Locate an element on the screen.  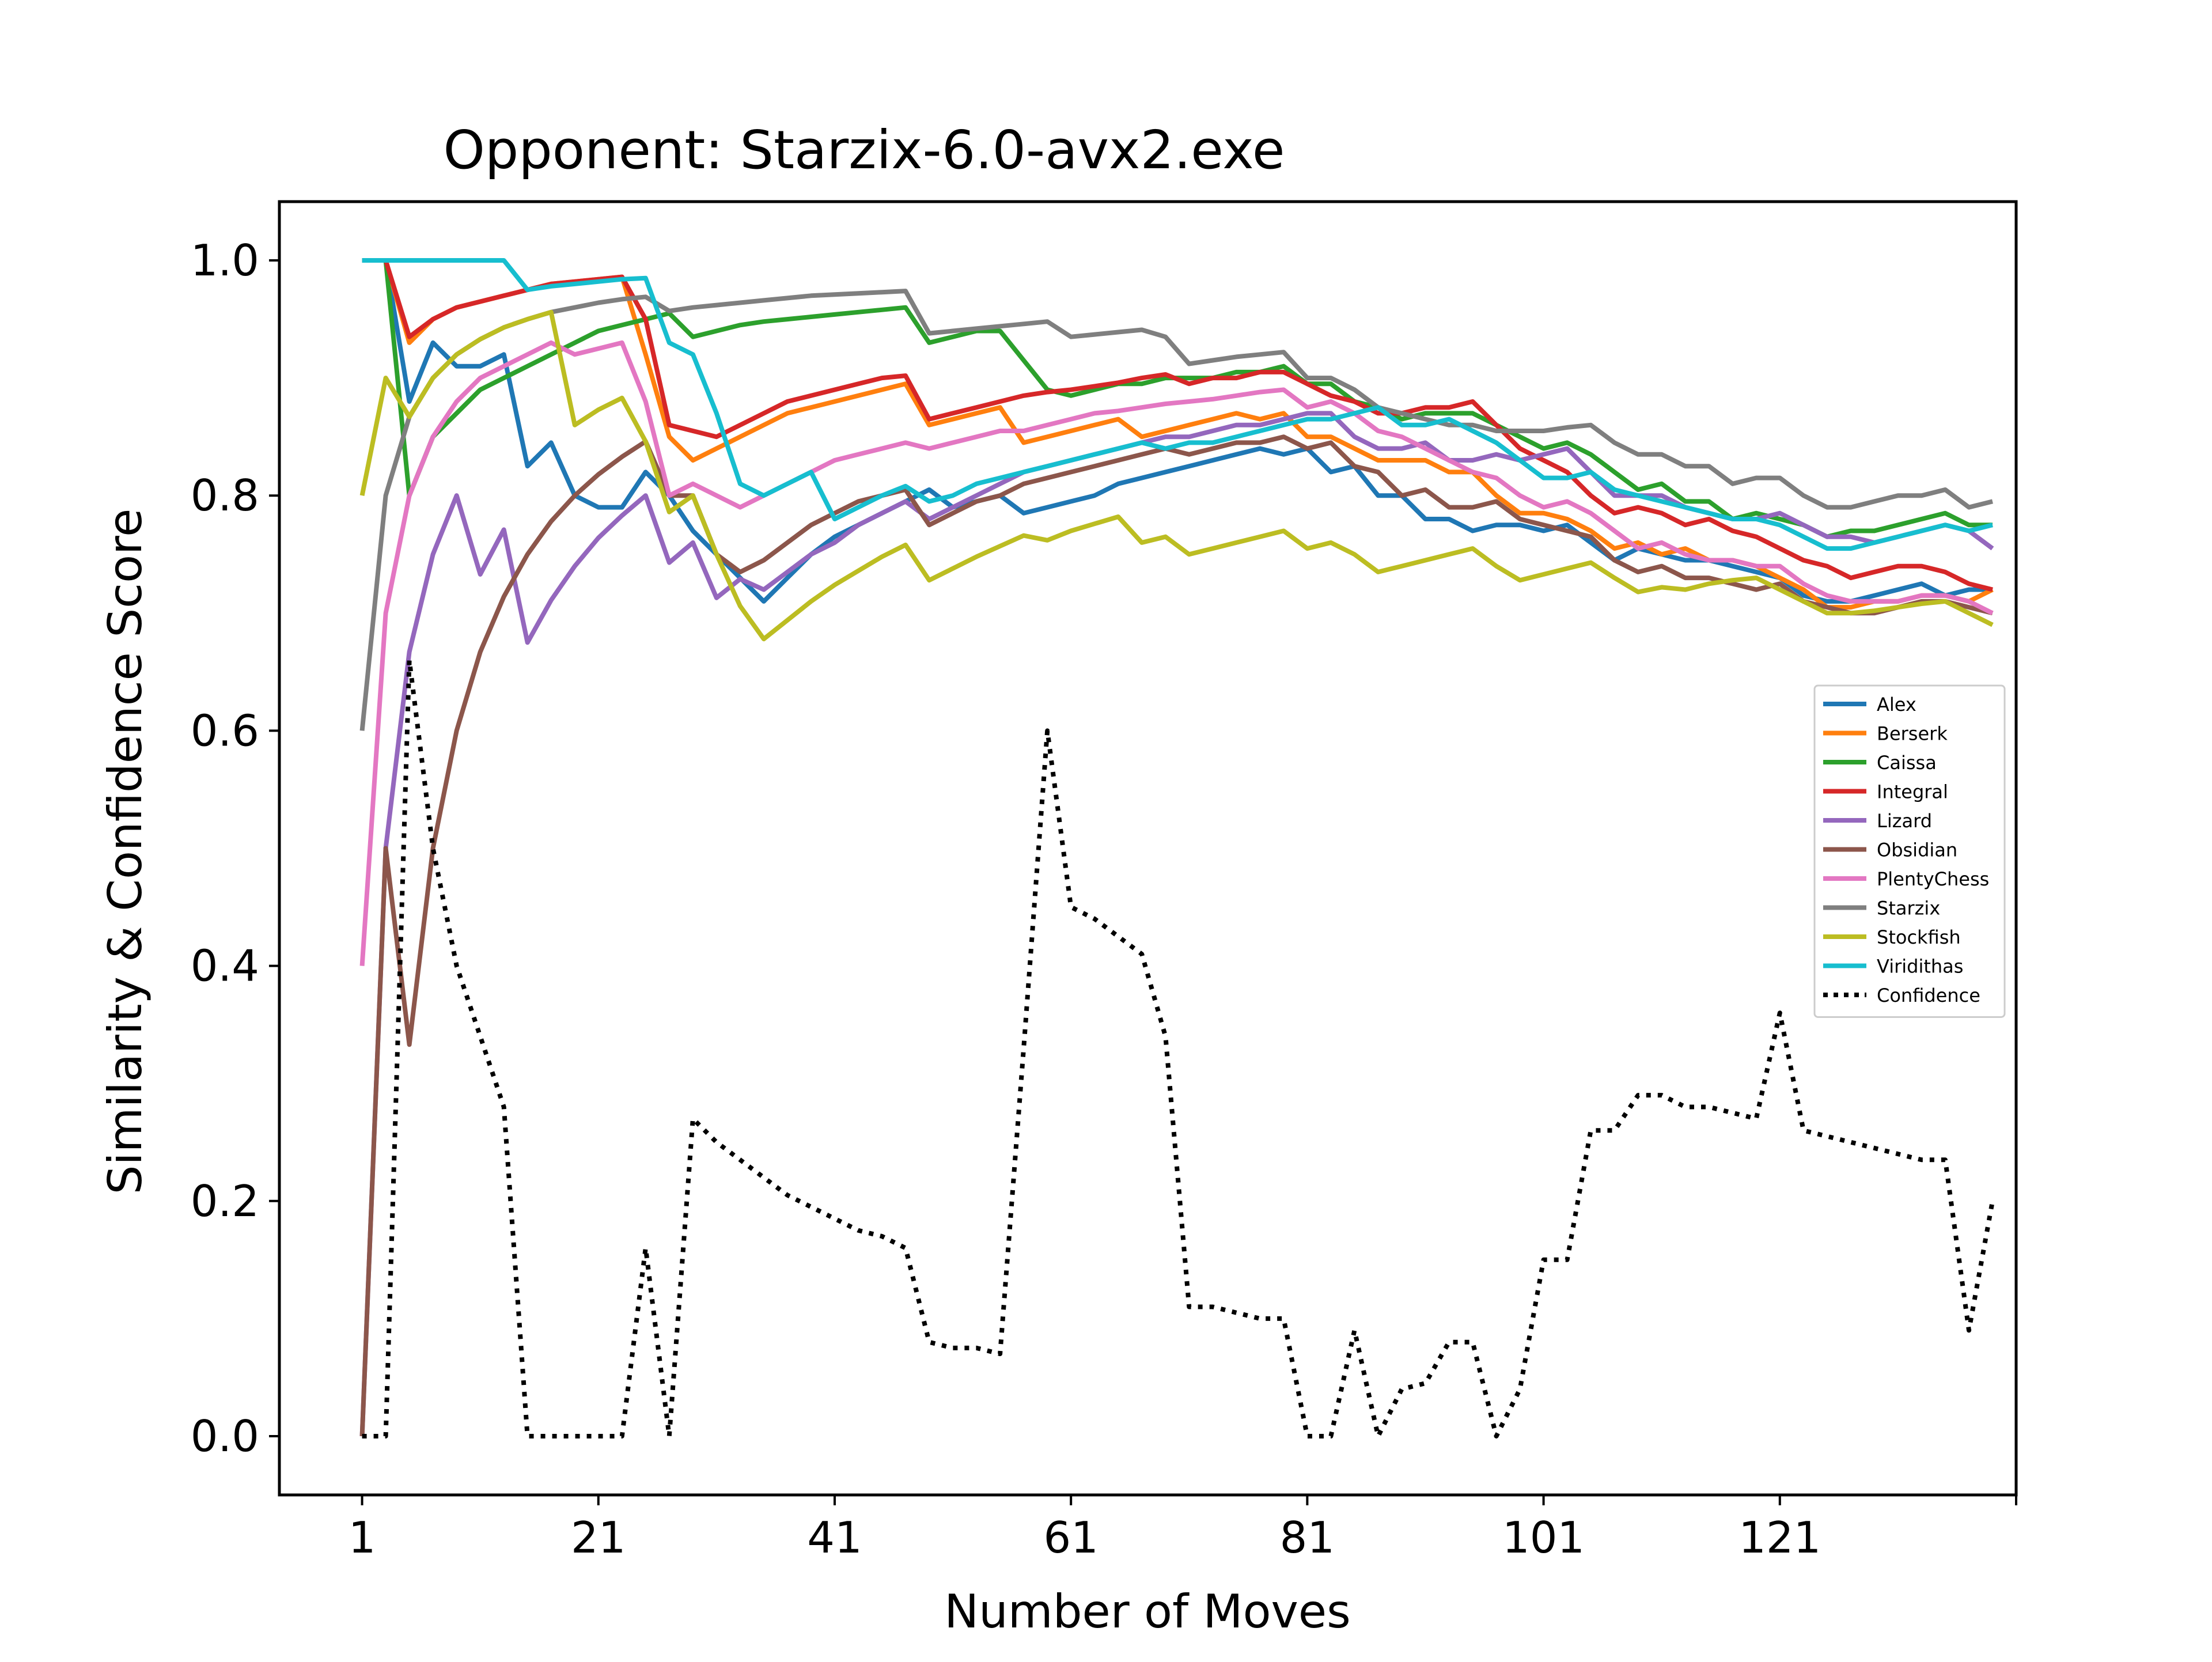
legend-label: Lizard is located at coordinates (1904, 821).